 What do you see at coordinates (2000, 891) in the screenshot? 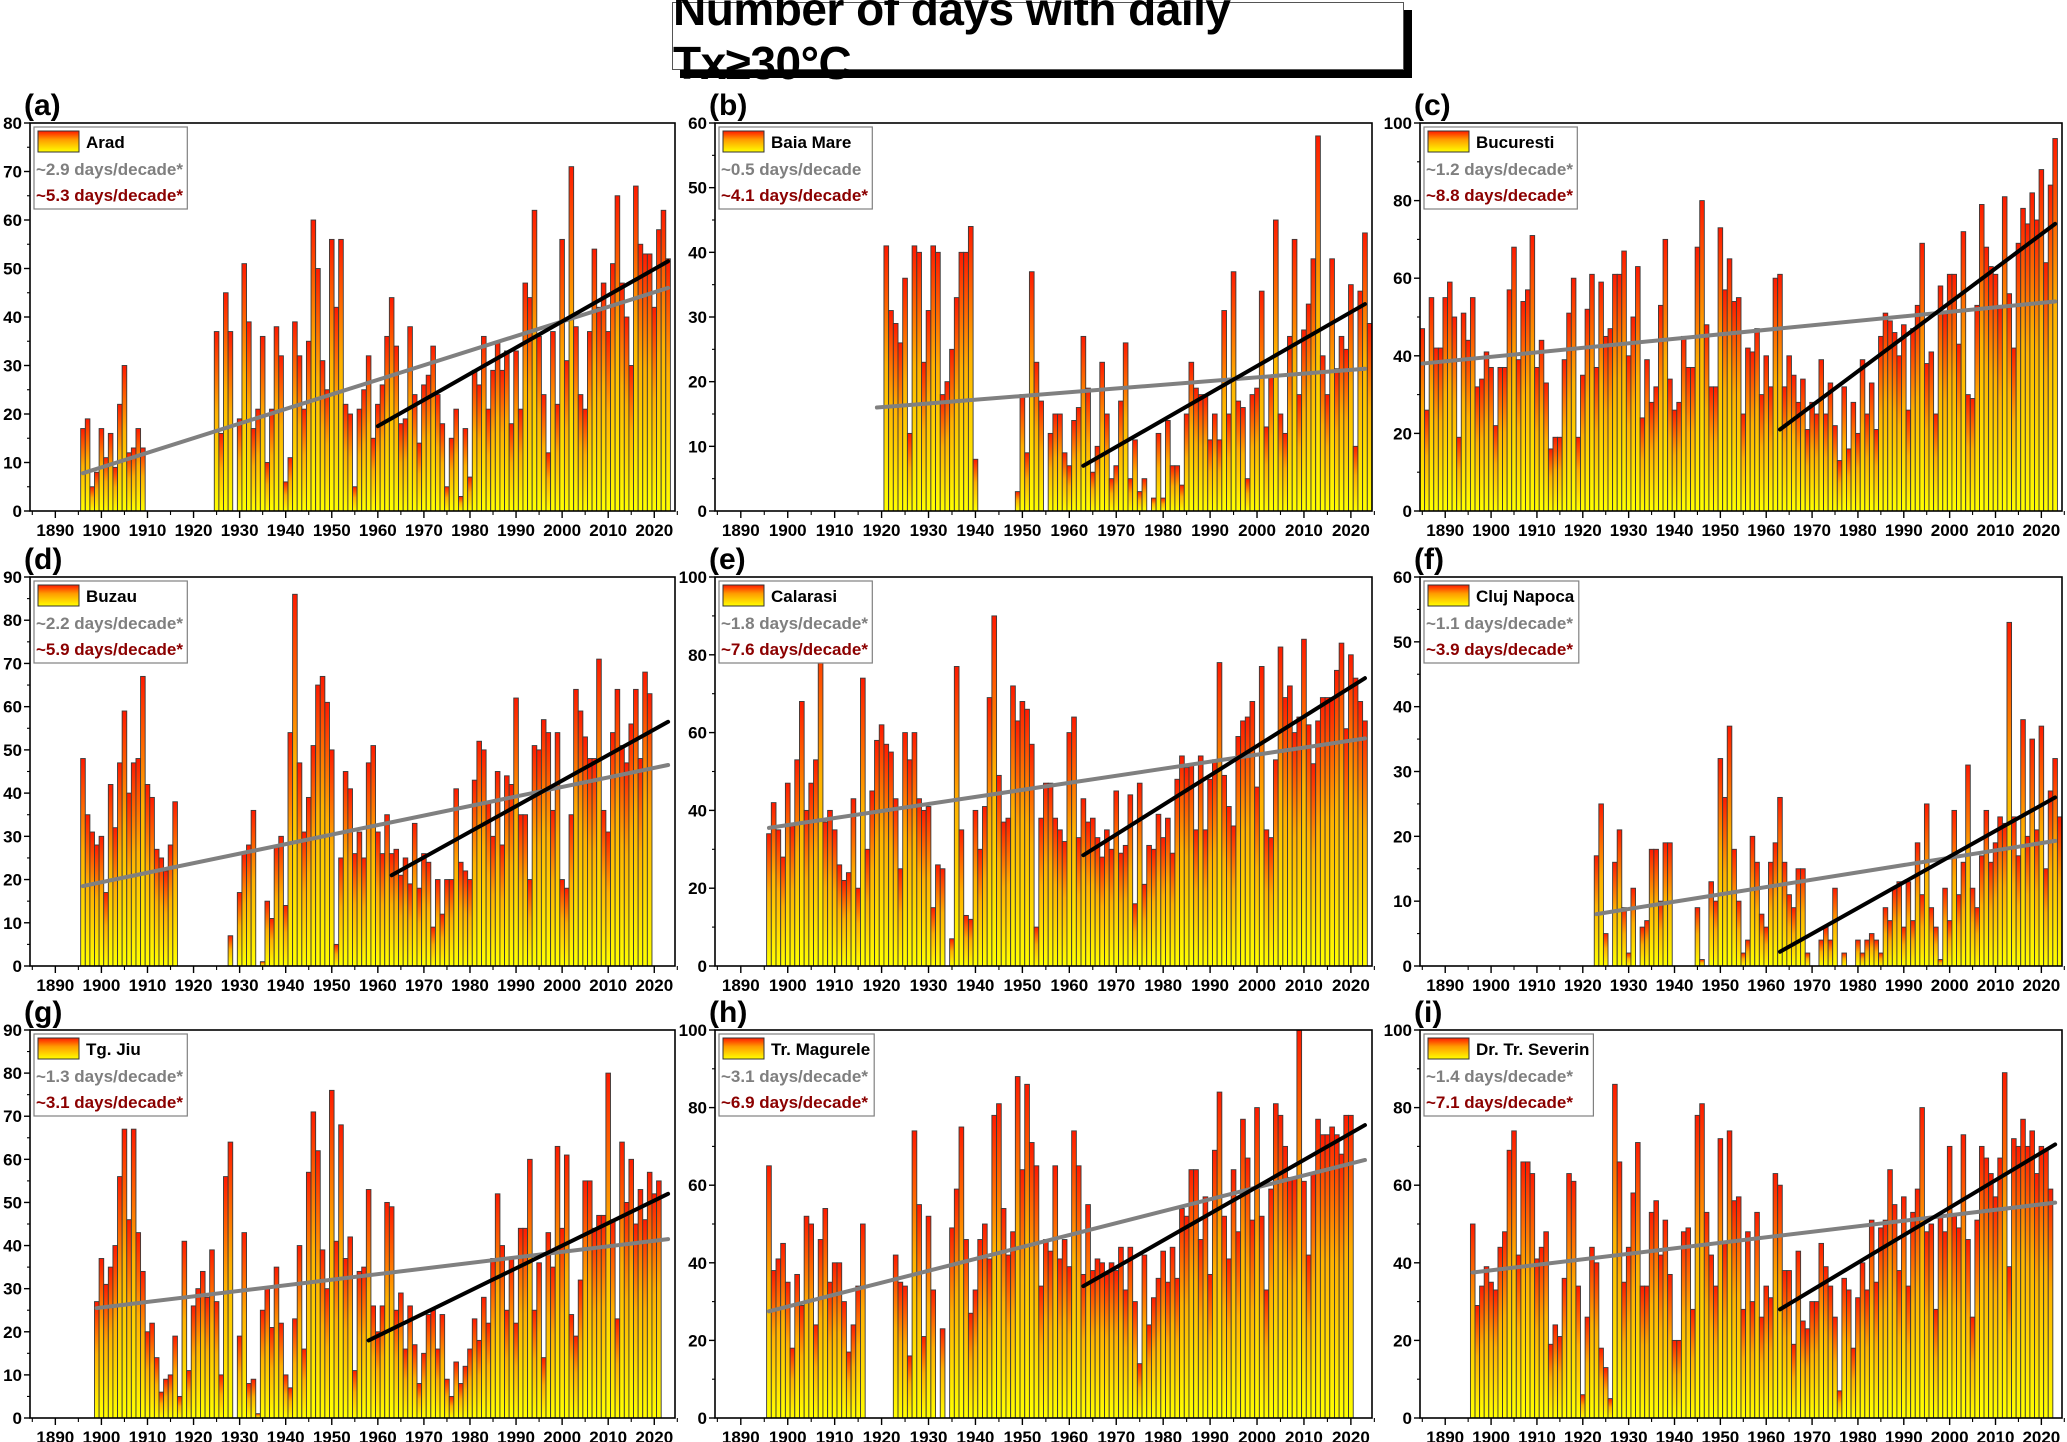
I see `bar-2011` at bounding box center [2000, 891].